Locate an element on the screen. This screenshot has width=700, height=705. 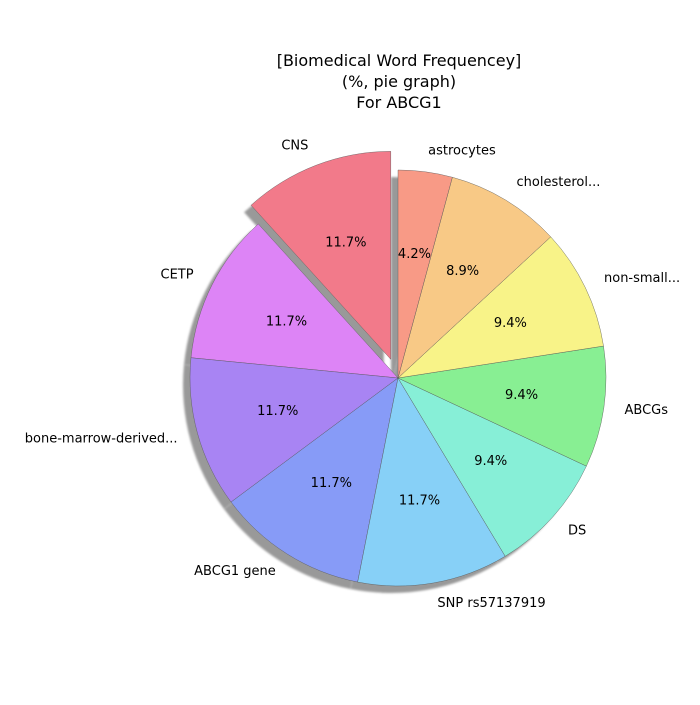
slice-percent-label-8: 9.4% is located at coordinates (510, 323).